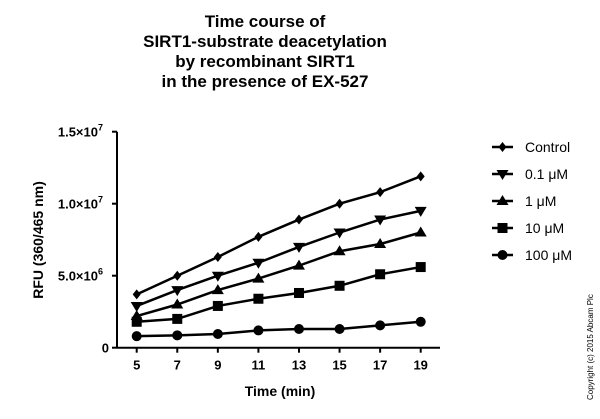 This screenshot has width=600, height=419. I want to click on y-tick-label: 1.5×10⁷, so click(80, 131).